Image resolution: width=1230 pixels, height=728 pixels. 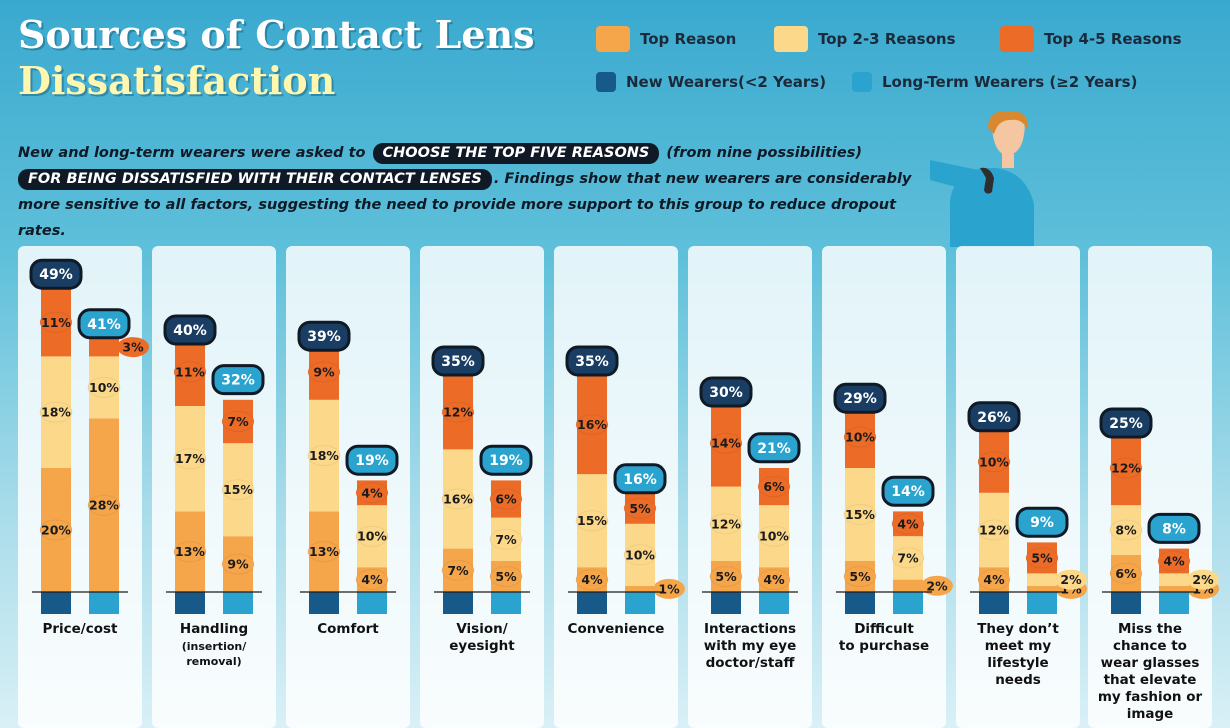 What do you see at coordinates (1017, 39) in the screenshot?
I see `top-4-5-swatch` at bounding box center [1017, 39].